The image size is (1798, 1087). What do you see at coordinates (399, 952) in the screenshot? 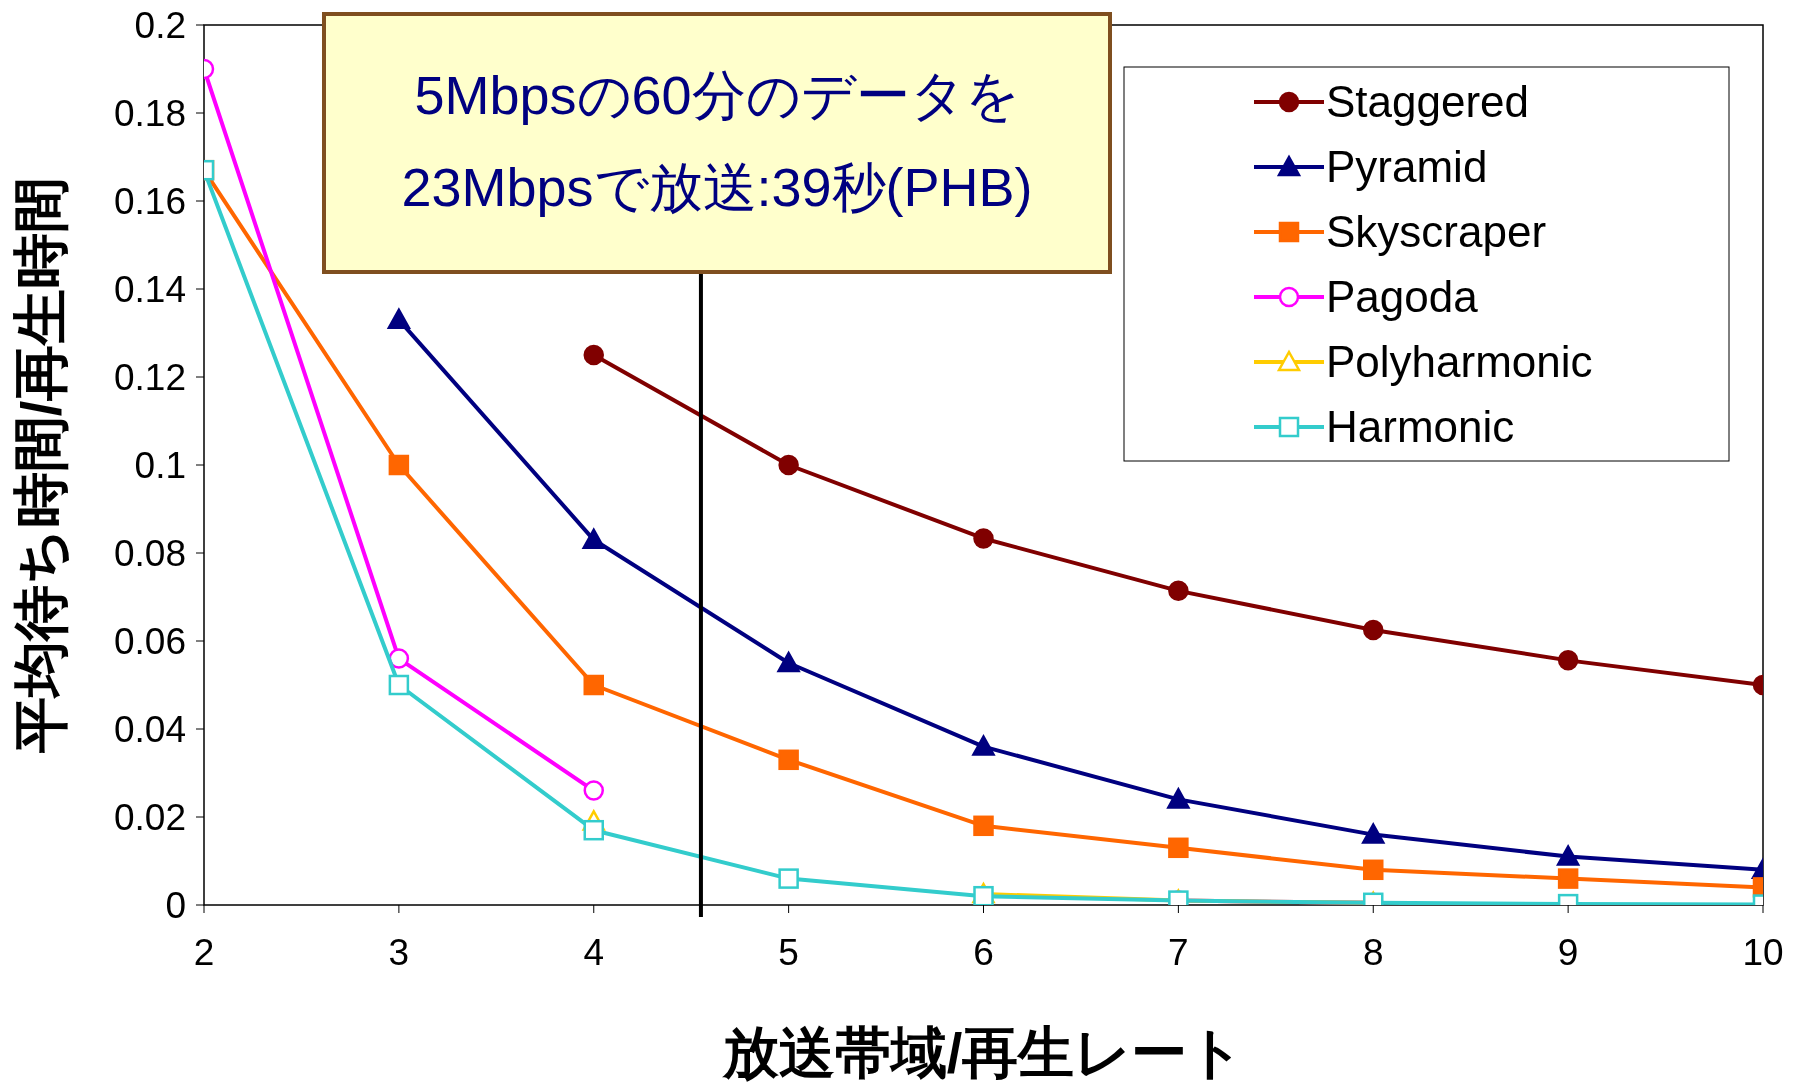
I see `x-tick-label: 3` at bounding box center [399, 952].